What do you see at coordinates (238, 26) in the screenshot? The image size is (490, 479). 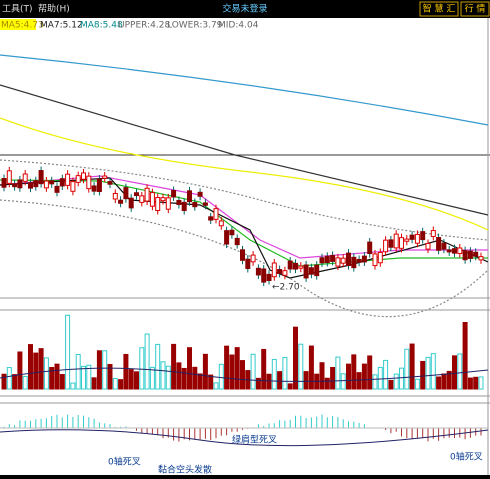 I see `indicator: MID:4.04` at bounding box center [238, 26].